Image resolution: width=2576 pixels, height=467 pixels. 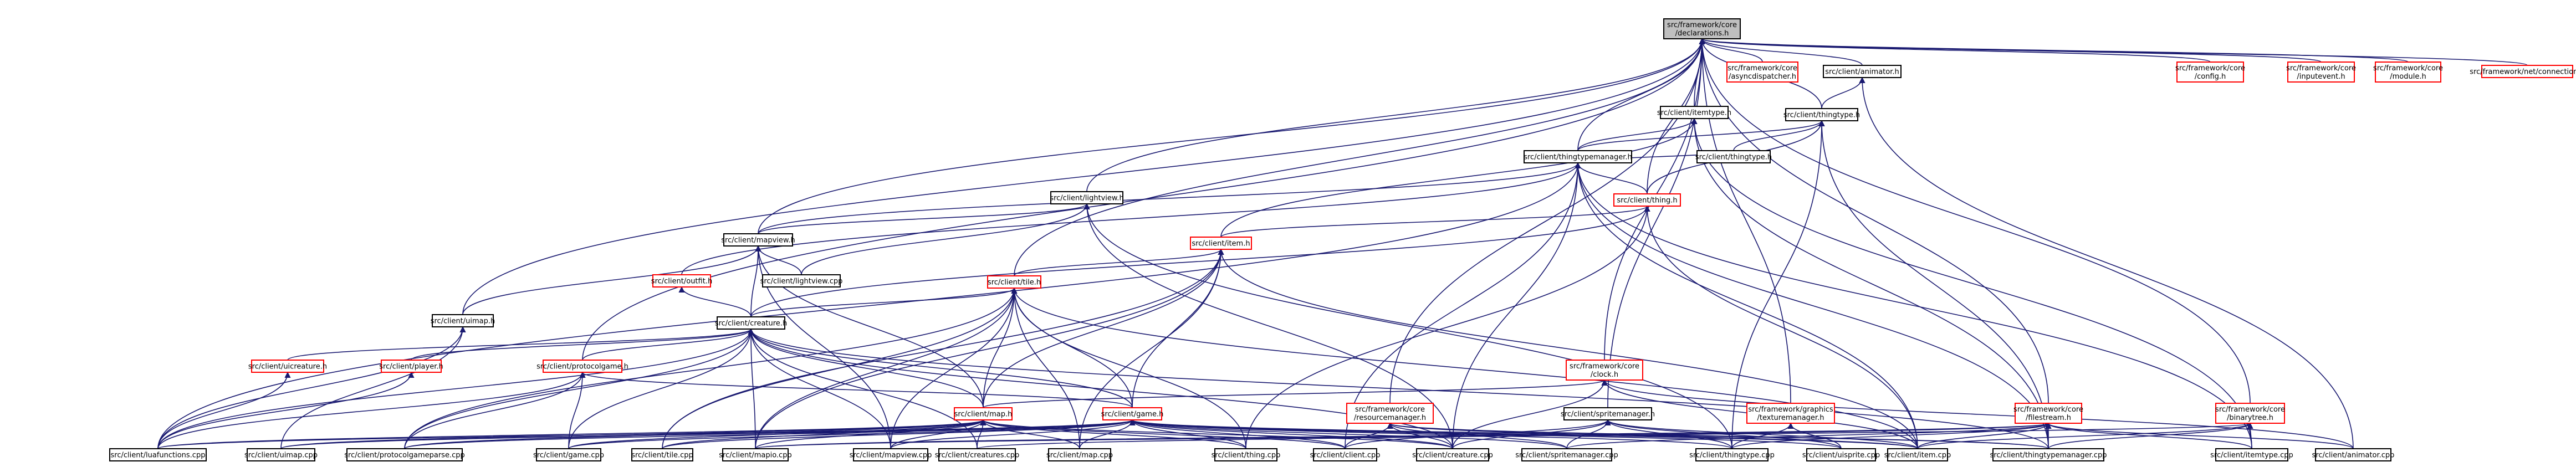 I want to click on node-spritemanager-cpp: src/client/spritemanager.cpp, so click(x=1566, y=454).